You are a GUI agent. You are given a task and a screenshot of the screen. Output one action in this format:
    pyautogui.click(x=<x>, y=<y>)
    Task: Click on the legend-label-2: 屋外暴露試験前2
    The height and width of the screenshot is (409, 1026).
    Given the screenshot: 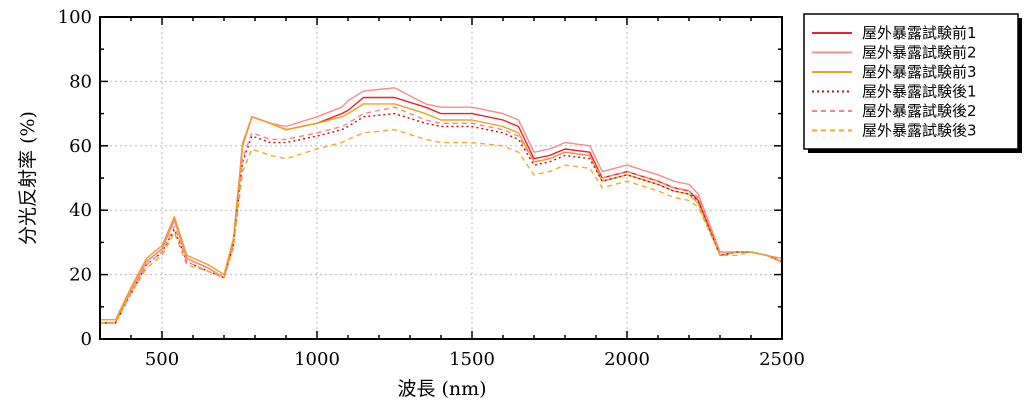 What is the action you would take?
    pyautogui.click(x=919, y=53)
    